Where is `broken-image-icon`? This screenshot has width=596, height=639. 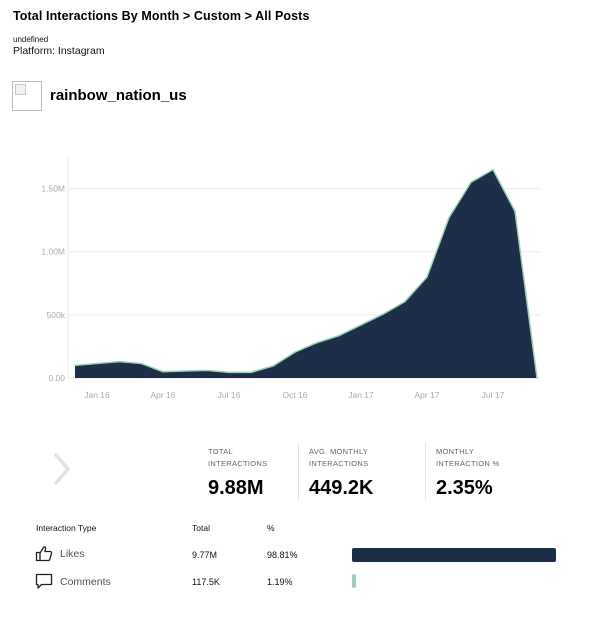
broken-image-icon is located at coordinates (20, 89).